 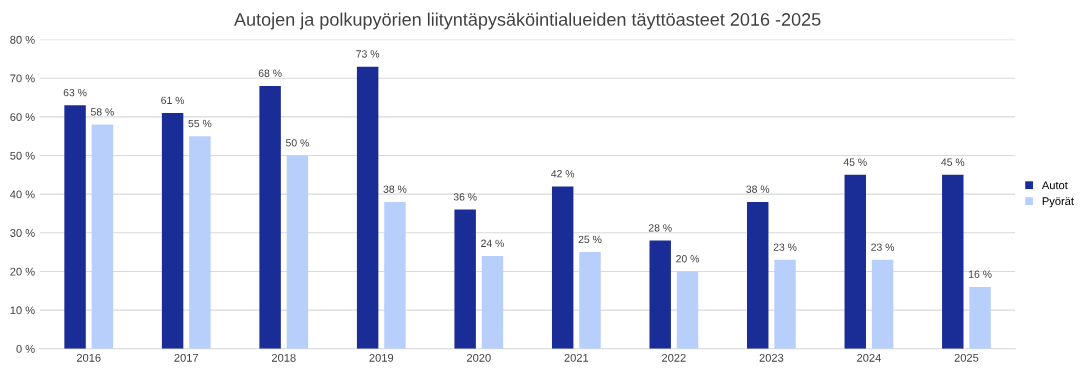 I want to click on y-tick-label: 20 %, so click(x=22, y=271).